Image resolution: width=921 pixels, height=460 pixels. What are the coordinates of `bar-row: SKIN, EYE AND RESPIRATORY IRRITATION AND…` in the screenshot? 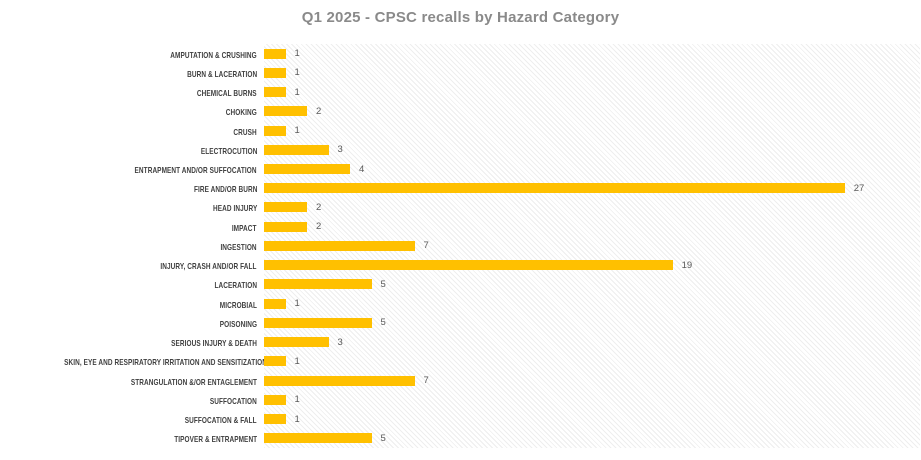 It's located at (460, 361).